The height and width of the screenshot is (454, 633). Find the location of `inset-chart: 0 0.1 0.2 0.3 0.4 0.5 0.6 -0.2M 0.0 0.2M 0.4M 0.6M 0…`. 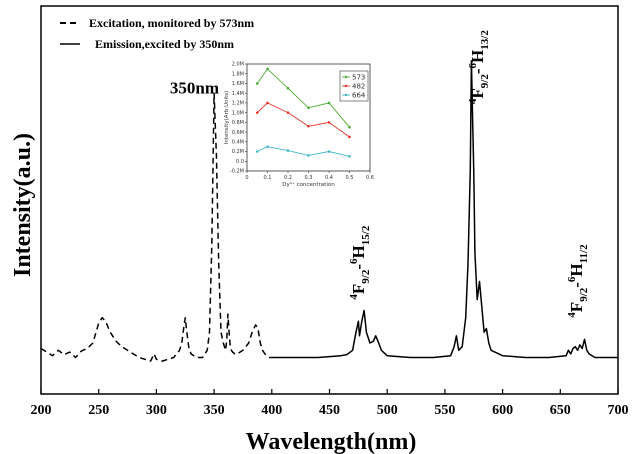

inset-chart: 0 0.1 0.2 0.3 0.4 0.5 0.6 -0.2M 0.0 0.2M 0.4M 0.6M 0… is located at coordinates (299, 125).